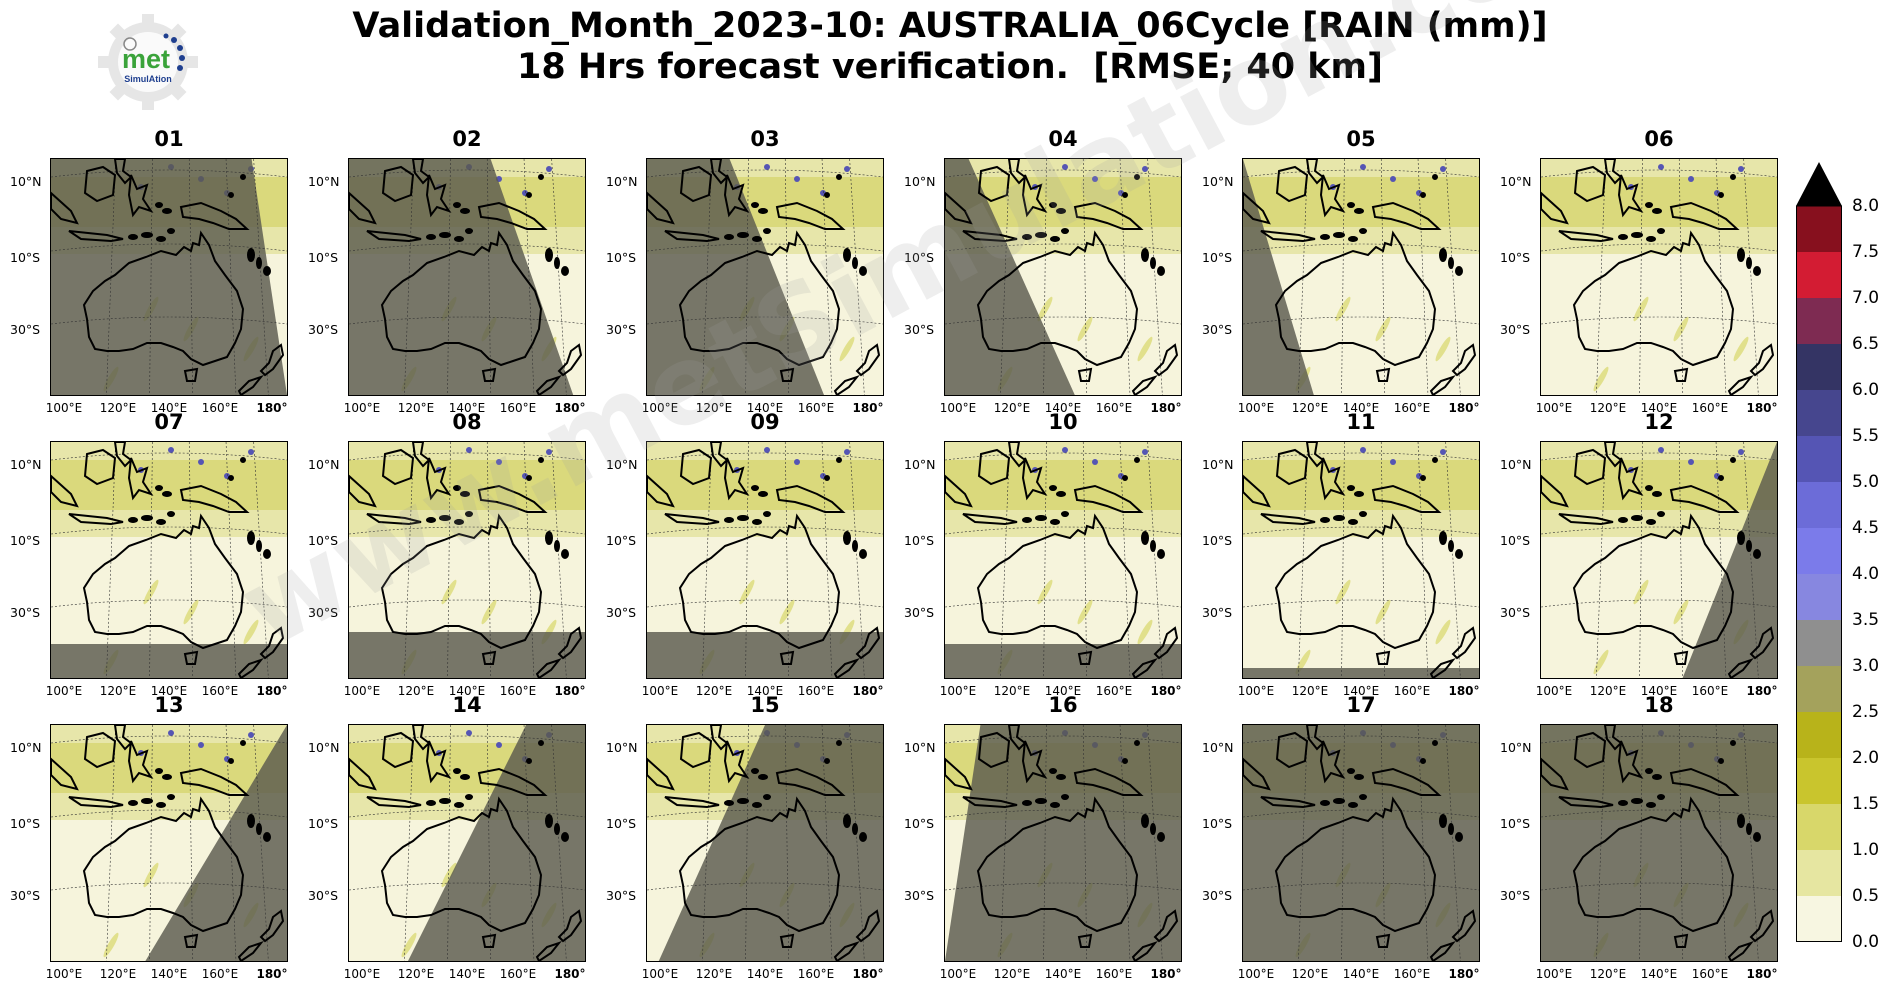 The width and height of the screenshot is (1896, 988). What do you see at coordinates (765, 560) in the screenshot?
I see `map-svg` at bounding box center [765, 560].